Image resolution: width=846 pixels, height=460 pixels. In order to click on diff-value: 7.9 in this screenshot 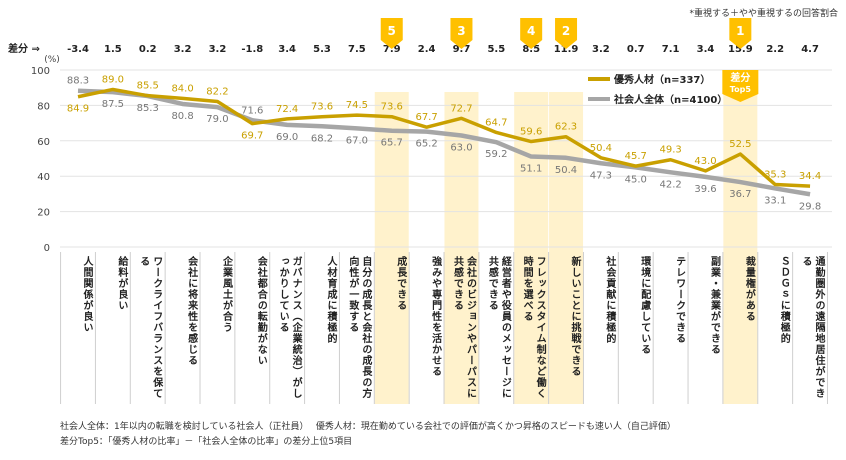, I will do `click(392, 49)`.